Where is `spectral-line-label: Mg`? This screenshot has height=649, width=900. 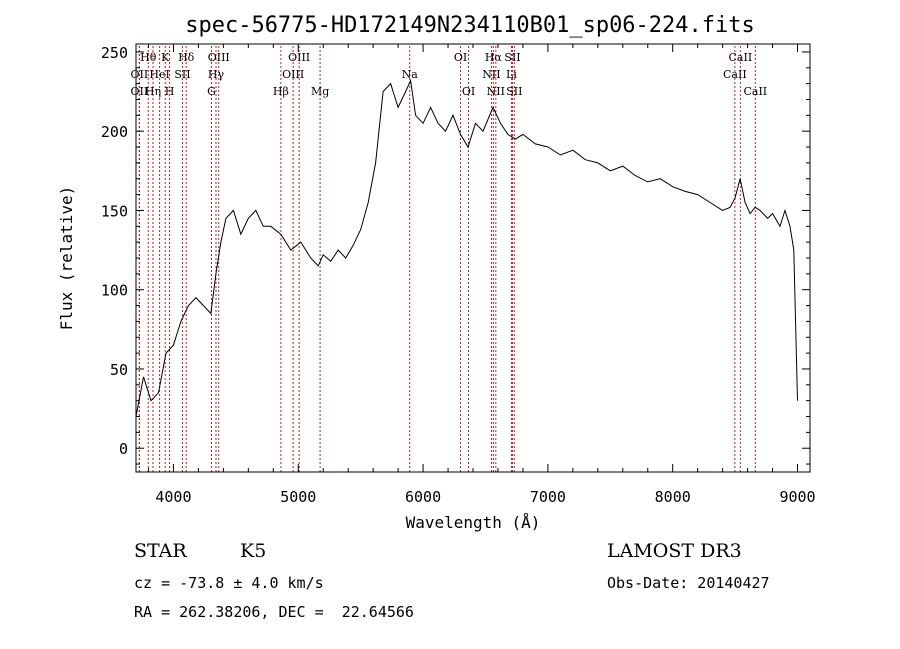 spectral-line-label: Mg is located at coordinates (320, 91).